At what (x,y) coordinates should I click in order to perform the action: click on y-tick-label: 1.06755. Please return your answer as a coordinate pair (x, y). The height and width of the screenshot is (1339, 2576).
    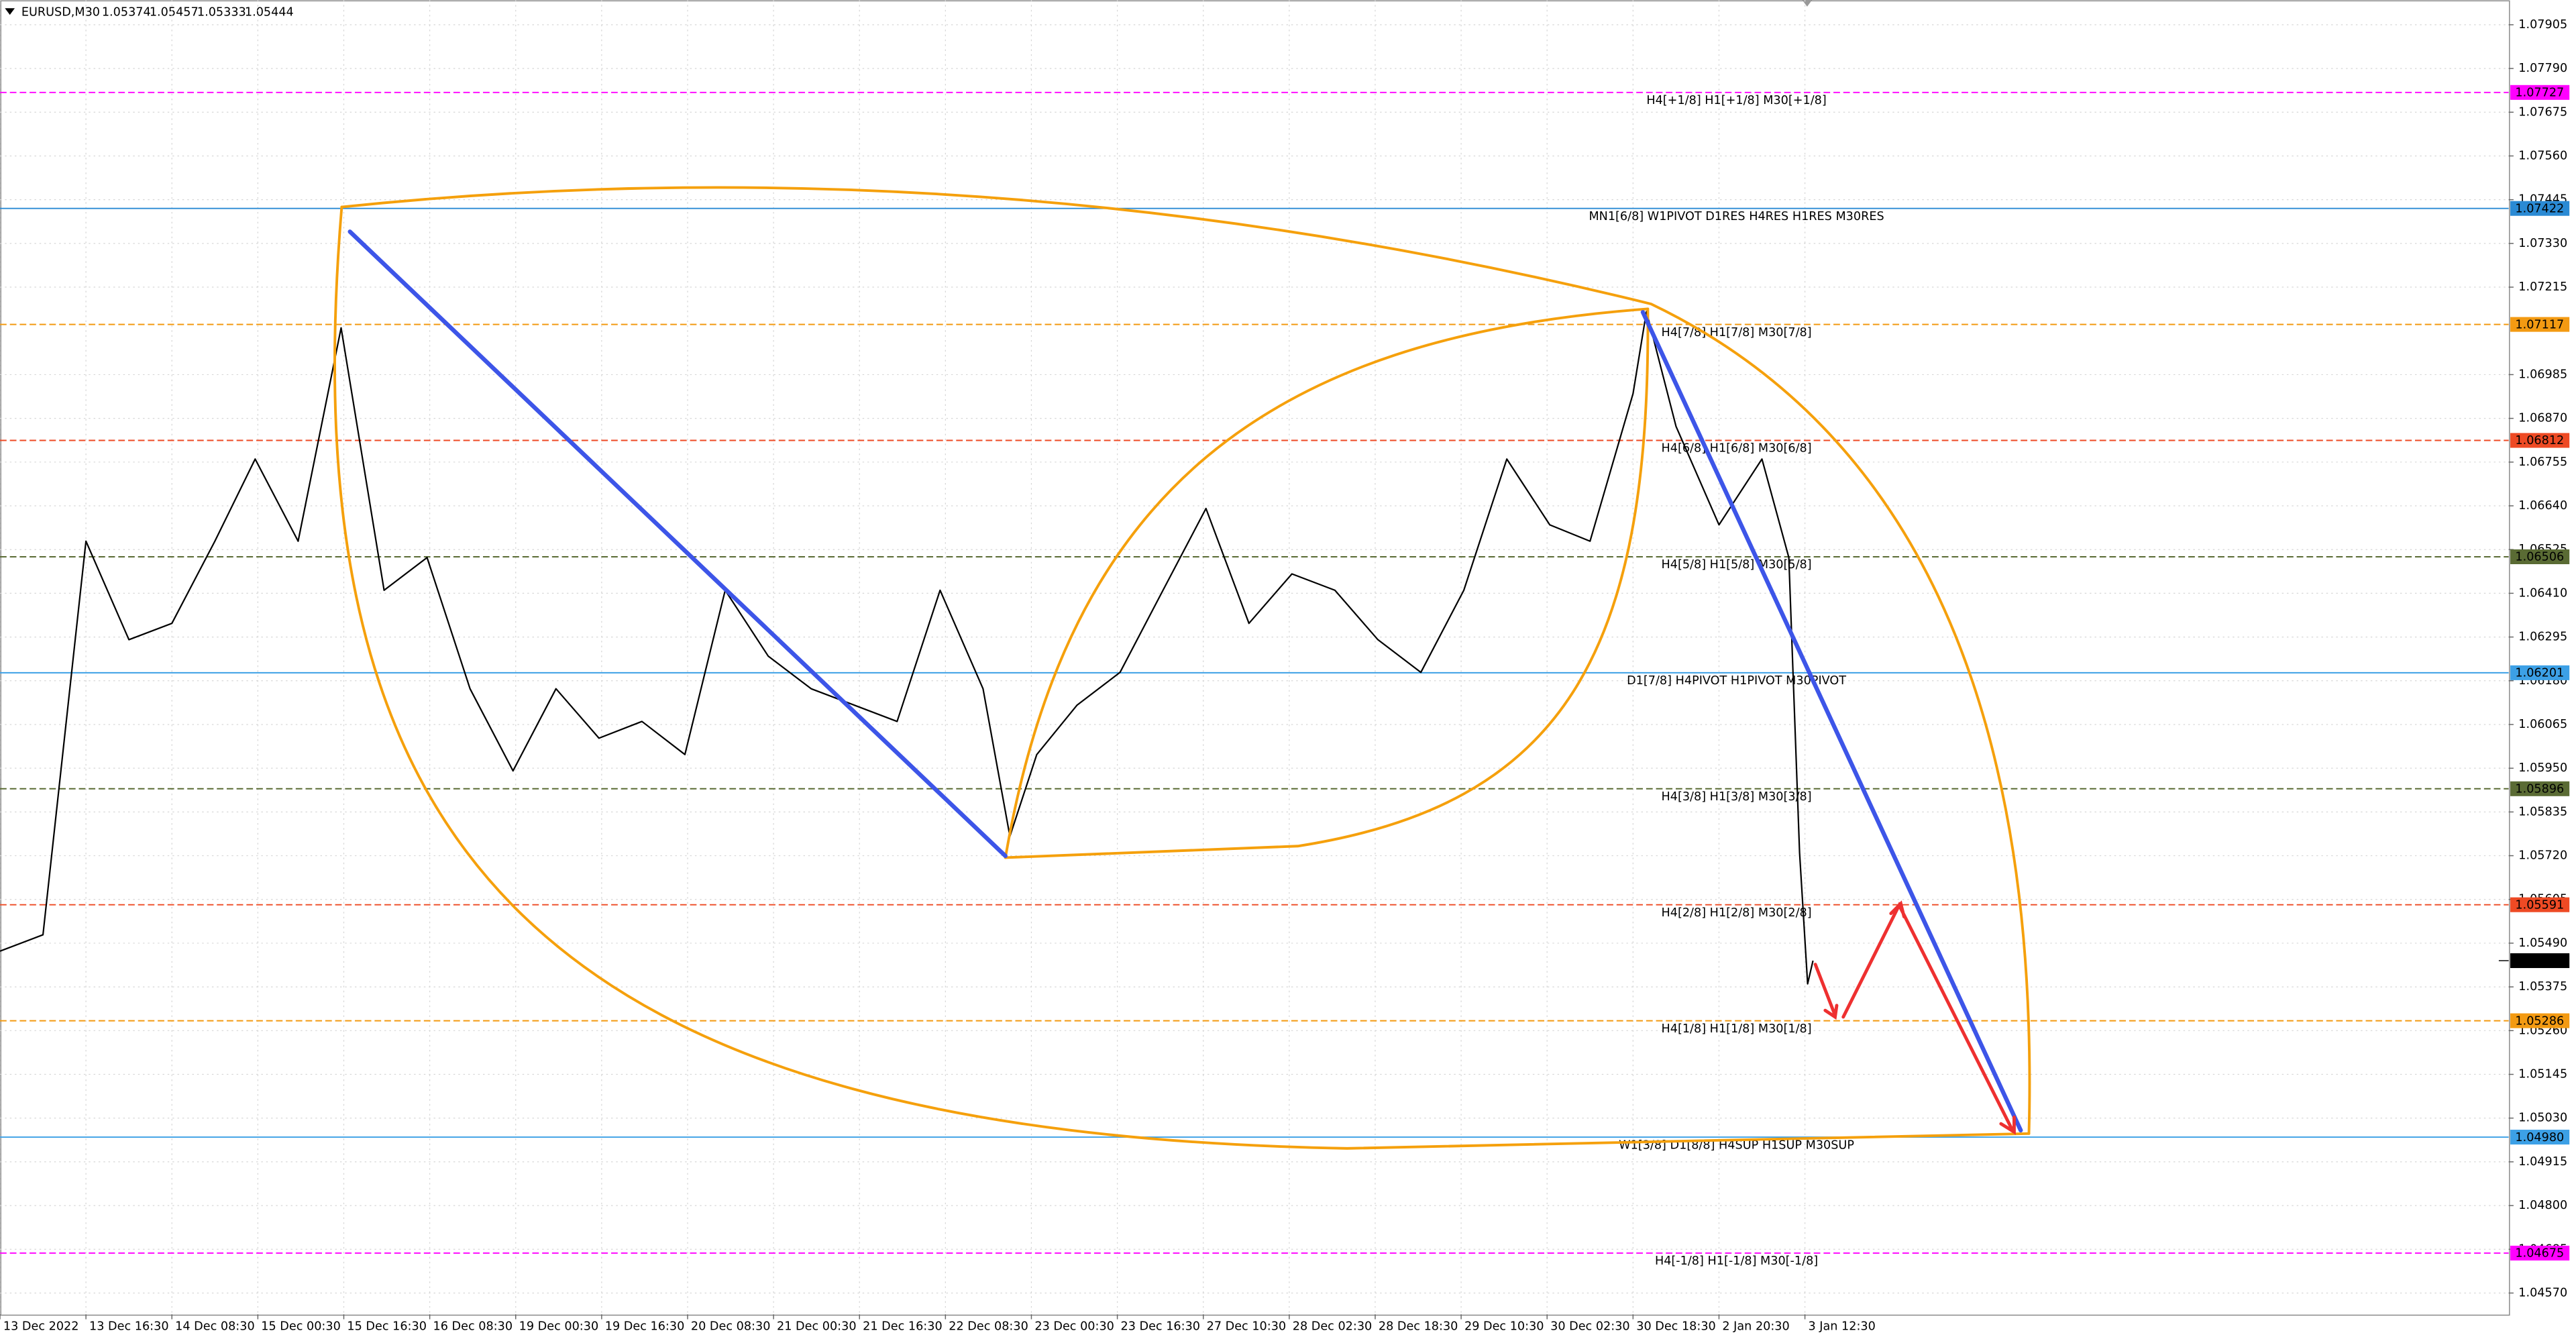
    Looking at the image, I should click on (2542, 462).